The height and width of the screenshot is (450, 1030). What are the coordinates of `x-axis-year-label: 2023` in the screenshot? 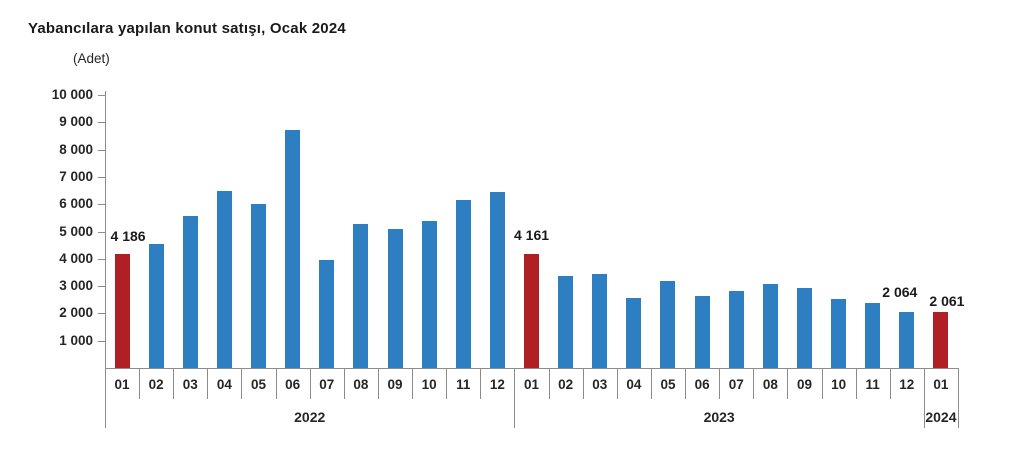 It's located at (719, 417).